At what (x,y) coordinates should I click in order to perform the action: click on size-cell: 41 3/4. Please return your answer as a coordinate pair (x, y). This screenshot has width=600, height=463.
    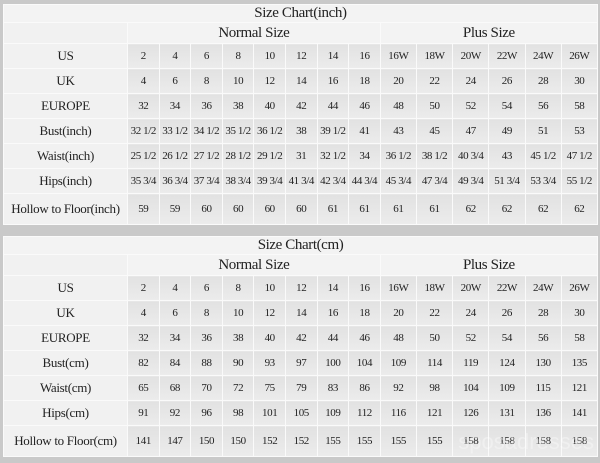
    Looking at the image, I should click on (301, 181).